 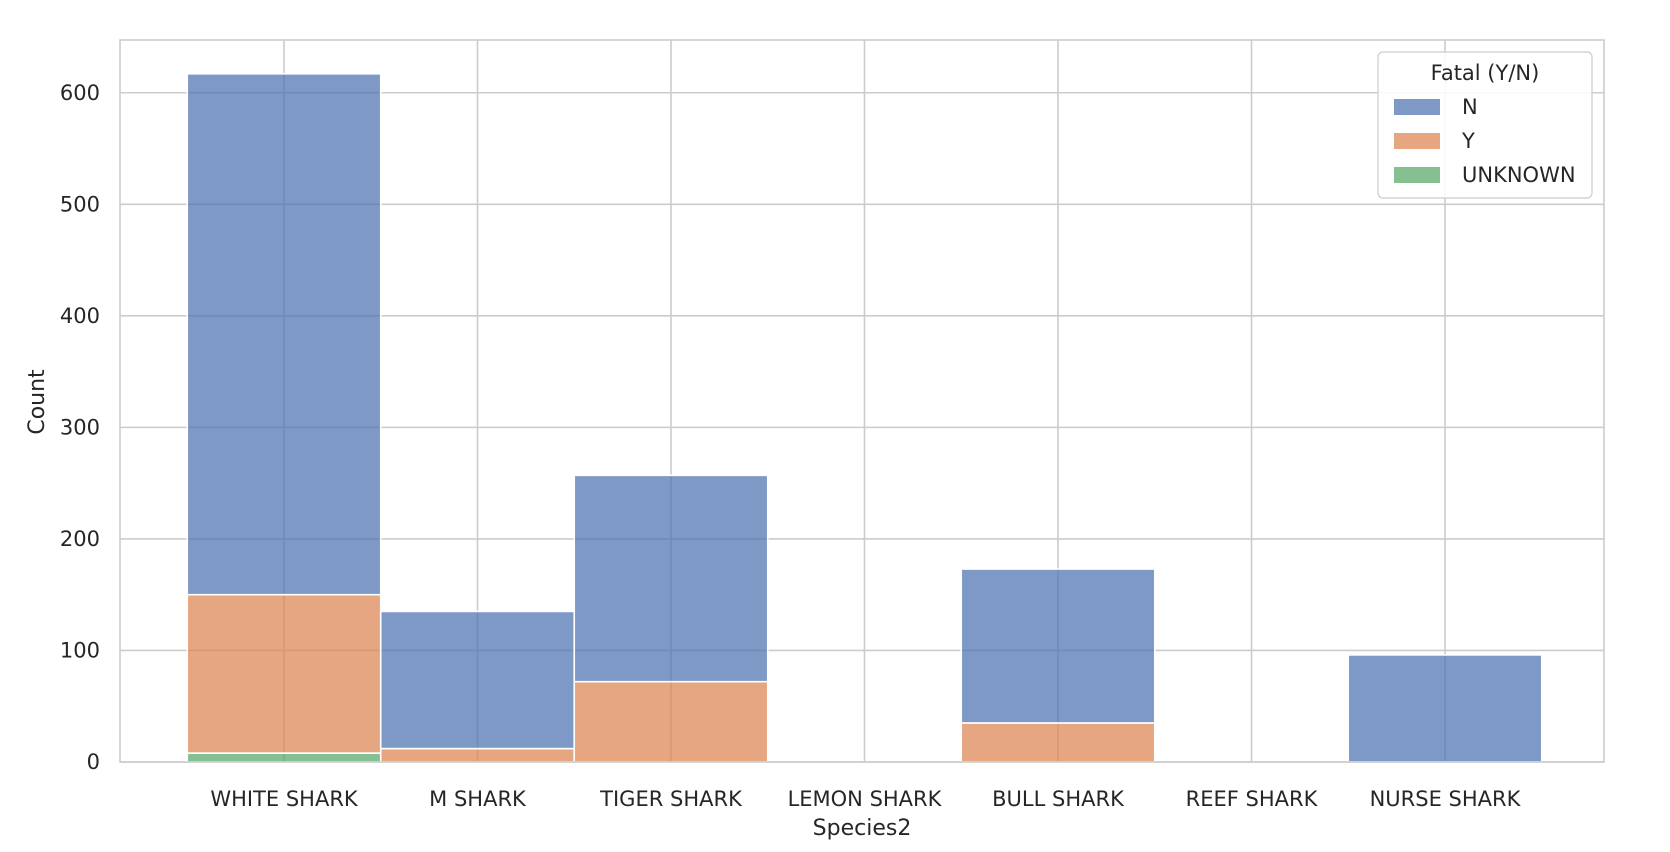 What do you see at coordinates (37, 402) in the screenshot?
I see `y-axis-label: Count` at bounding box center [37, 402].